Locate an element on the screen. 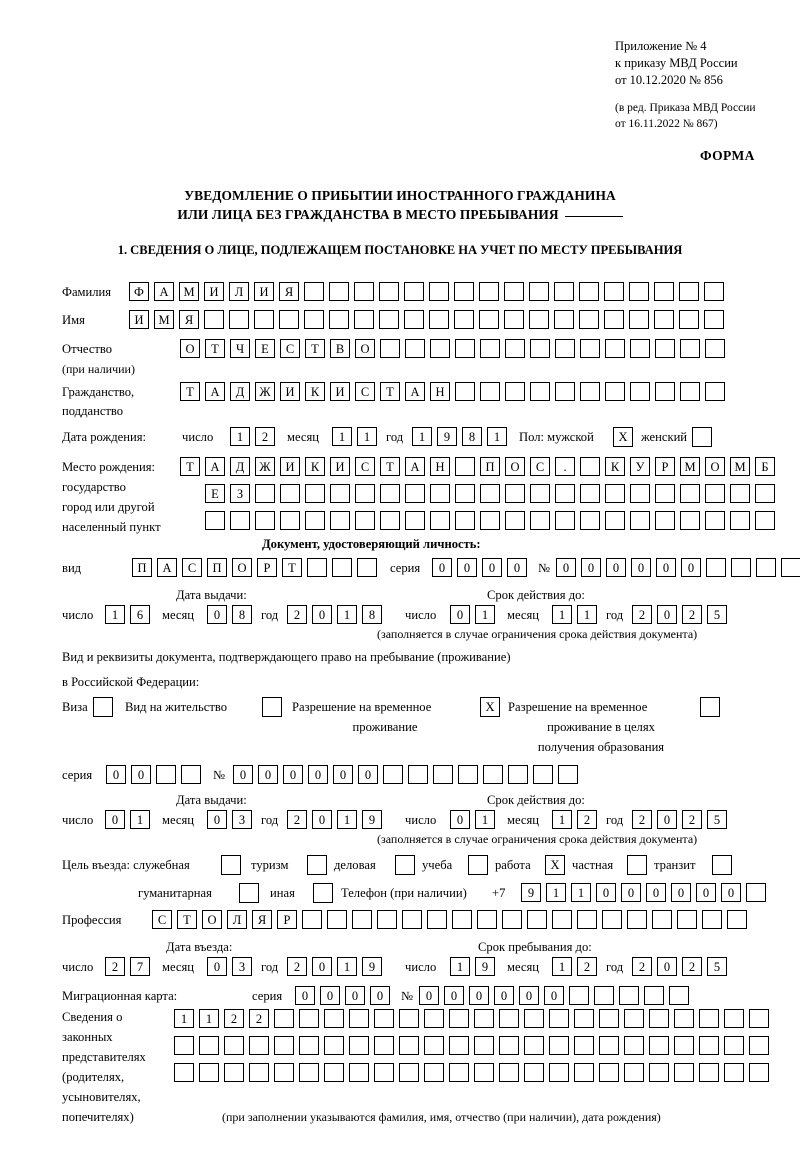  entry-year-cell: 0 is located at coordinates (322, 966).